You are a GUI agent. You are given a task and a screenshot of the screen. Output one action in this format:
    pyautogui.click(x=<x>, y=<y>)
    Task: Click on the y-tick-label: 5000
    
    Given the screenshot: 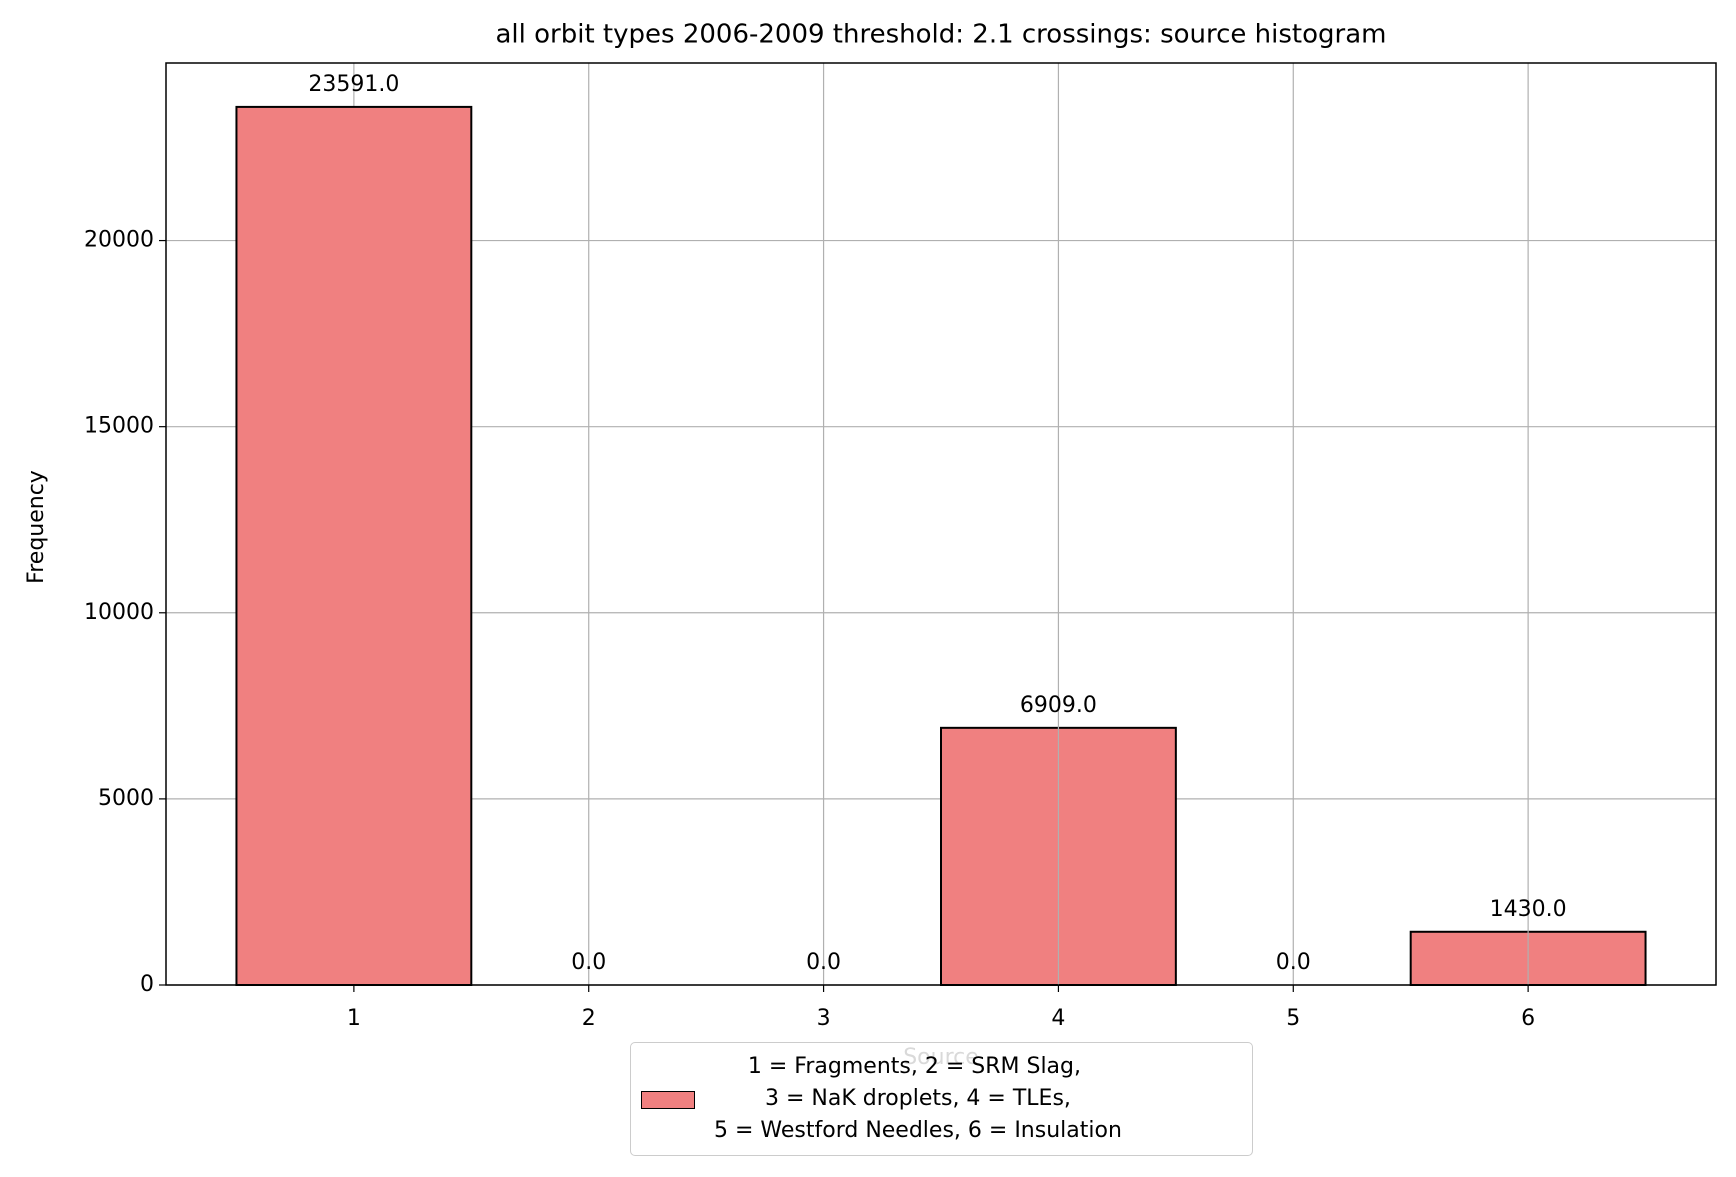 What is the action you would take?
    pyautogui.click(x=126, y=798)
    